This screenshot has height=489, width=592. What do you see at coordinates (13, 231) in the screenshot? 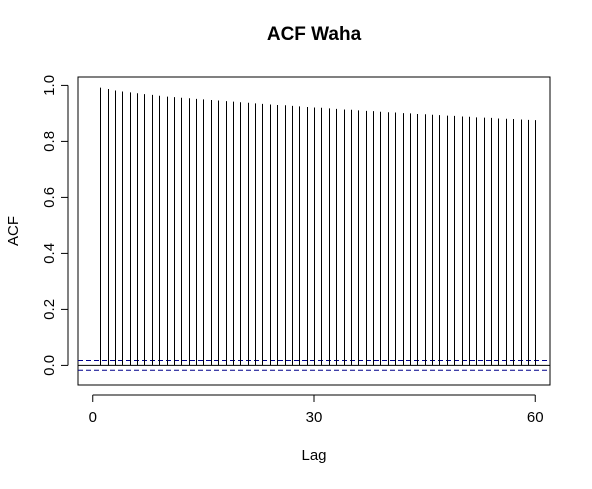
I see `y-axis-label: ACF` at bounding box center [13, 231].